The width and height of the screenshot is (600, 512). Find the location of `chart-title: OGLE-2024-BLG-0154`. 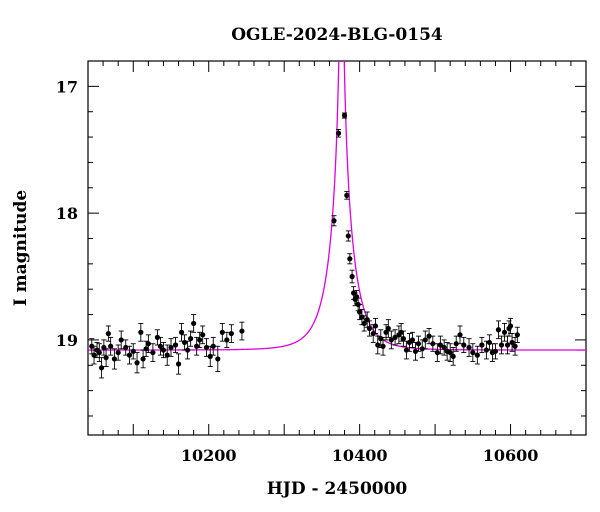

chart-title: OGLE-2024-BLG-0154 is located at coordinates (337, 35).